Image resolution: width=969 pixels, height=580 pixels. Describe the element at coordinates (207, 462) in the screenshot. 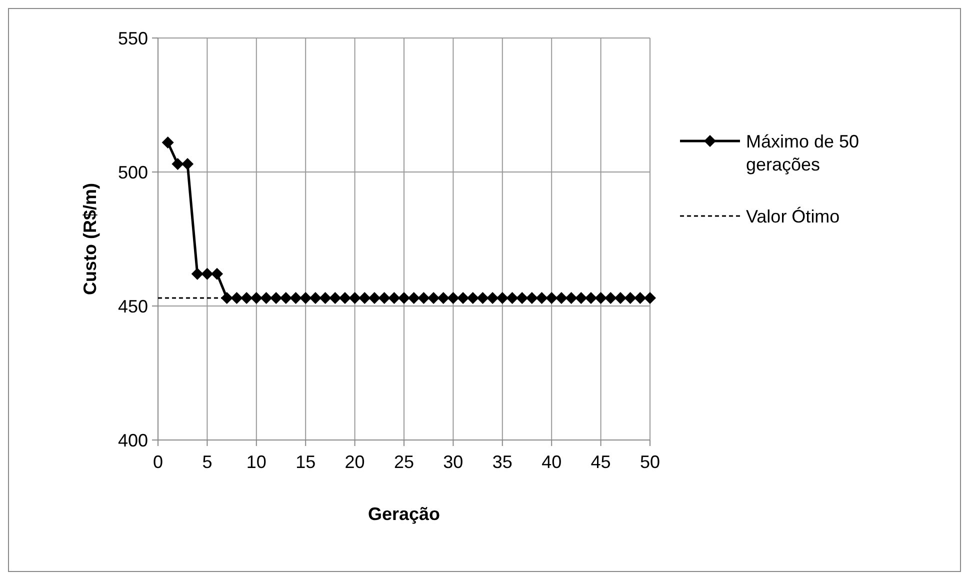

I see `x-tick-label: 5` at that location.